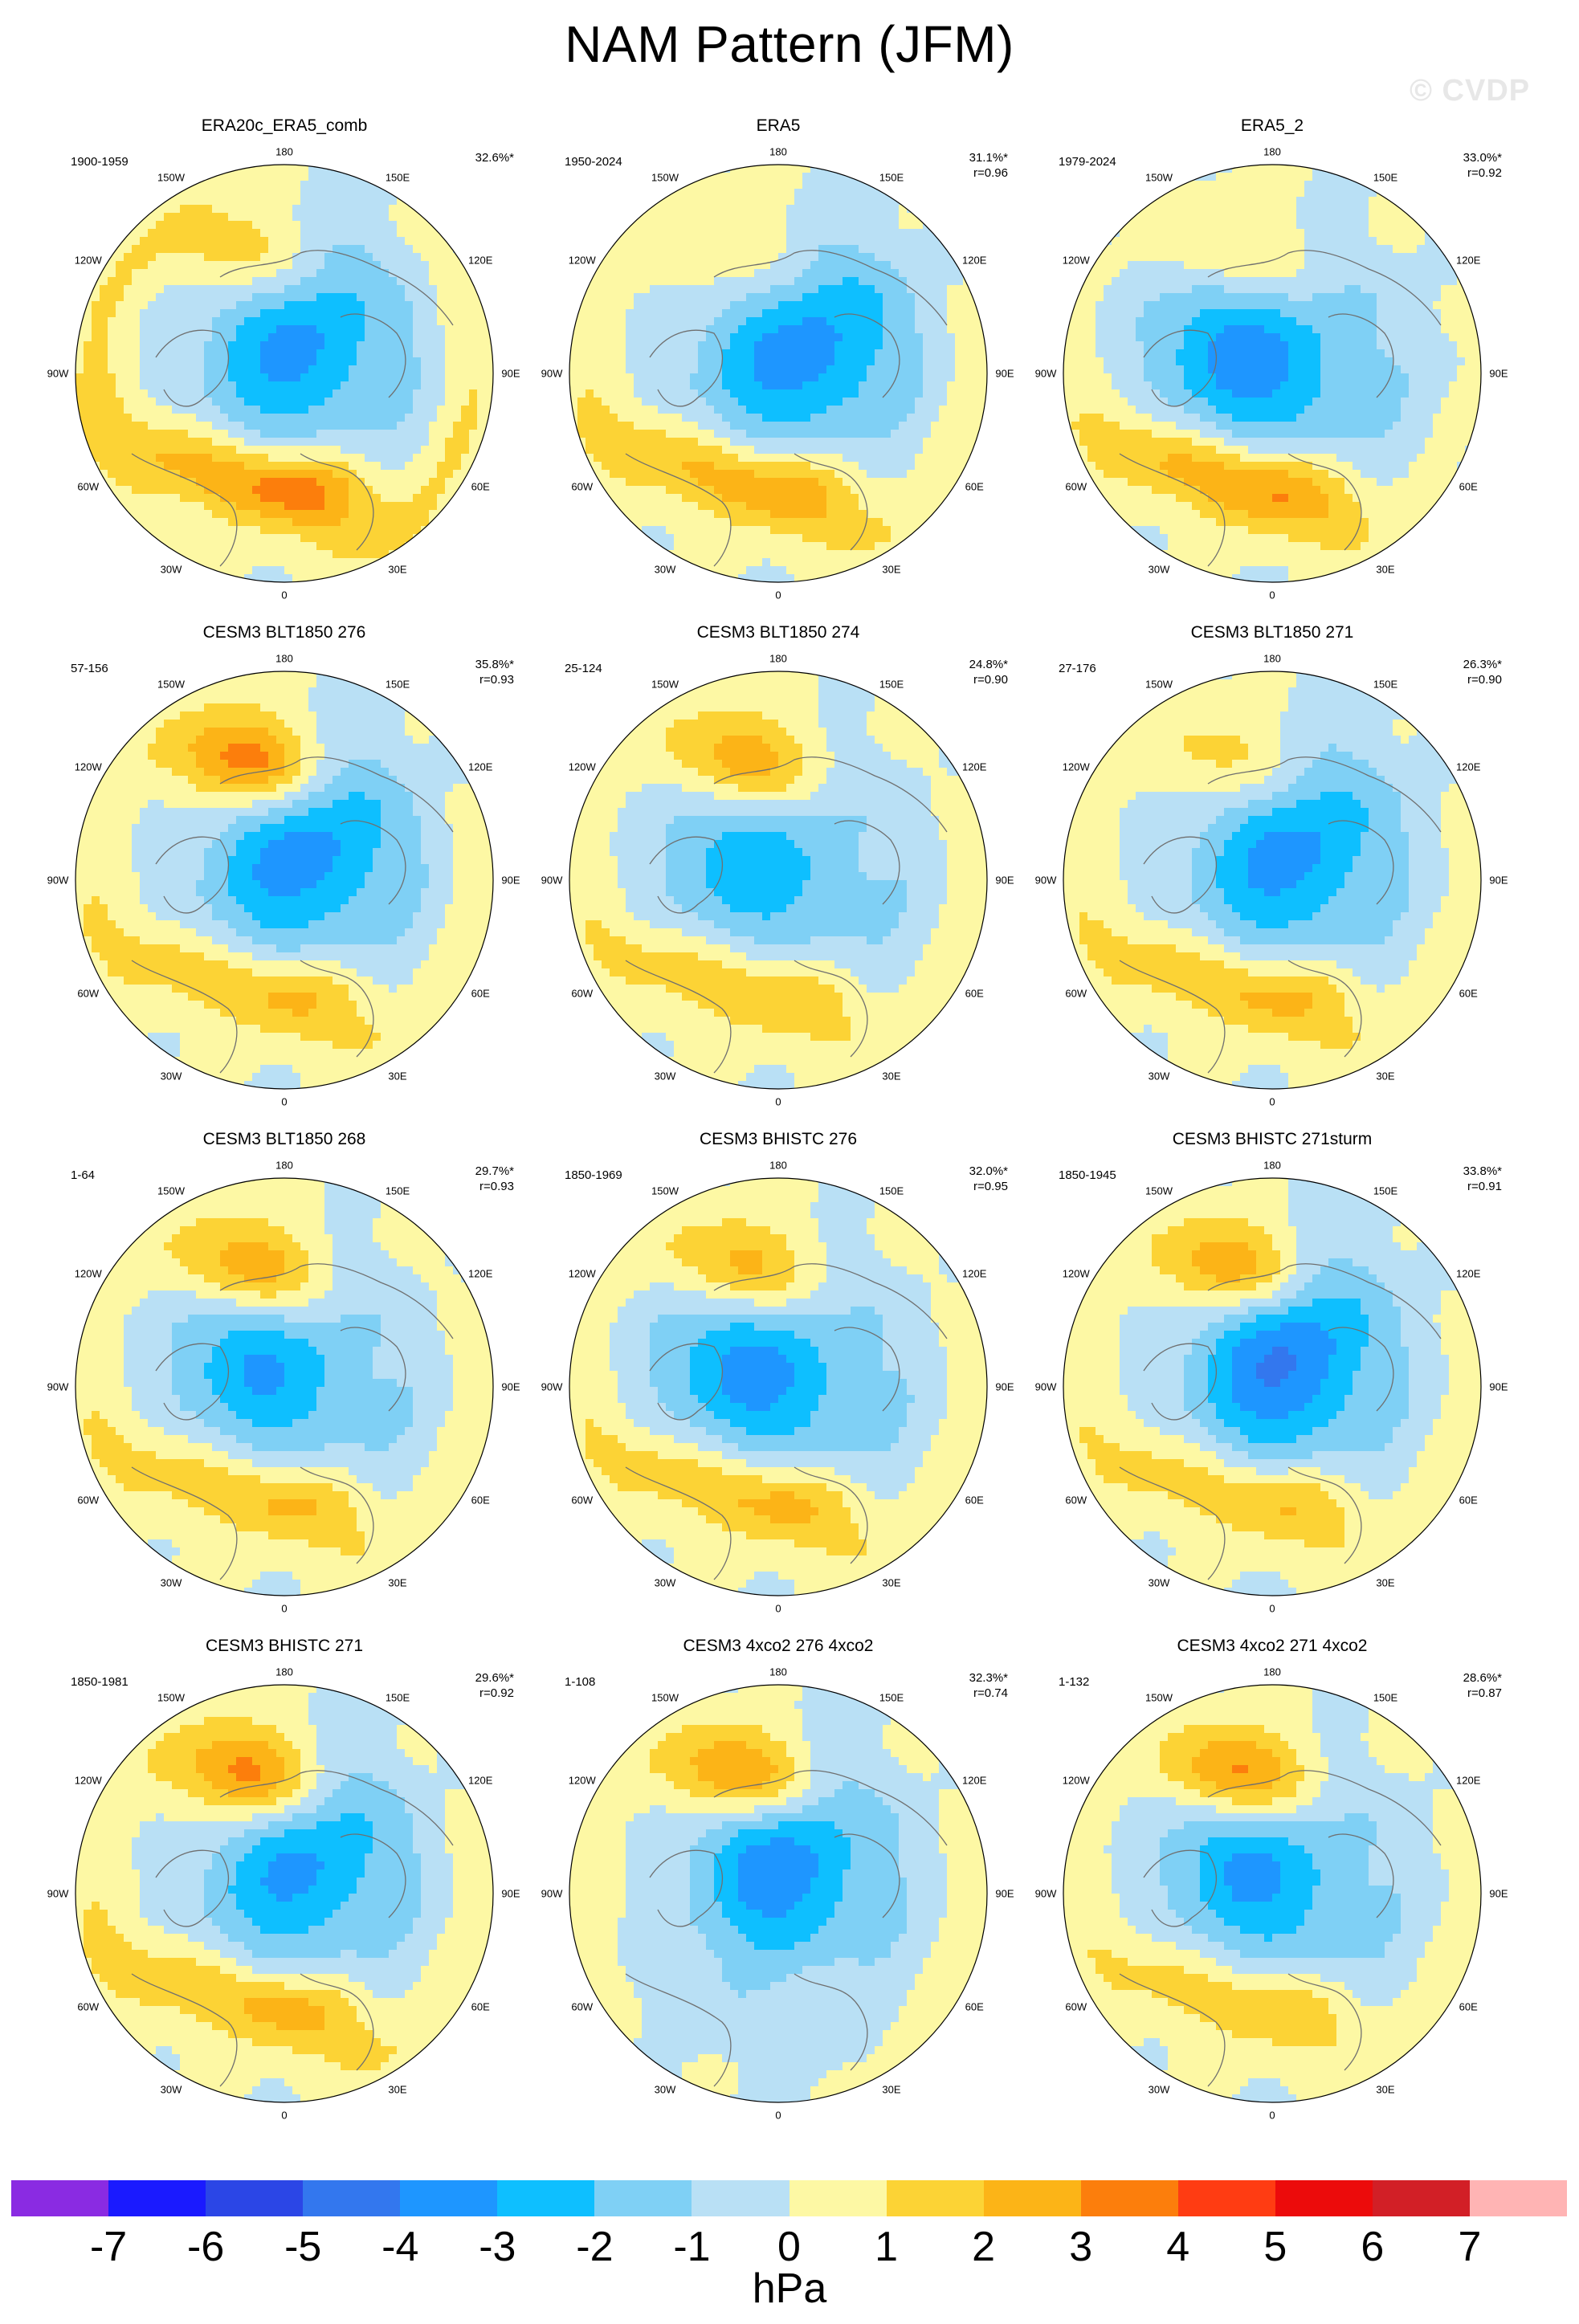  What do you see at coordinates (1077, 669) in the screenshot?
I see `panel-years: 27-176` at bounding box center [1077, 669].